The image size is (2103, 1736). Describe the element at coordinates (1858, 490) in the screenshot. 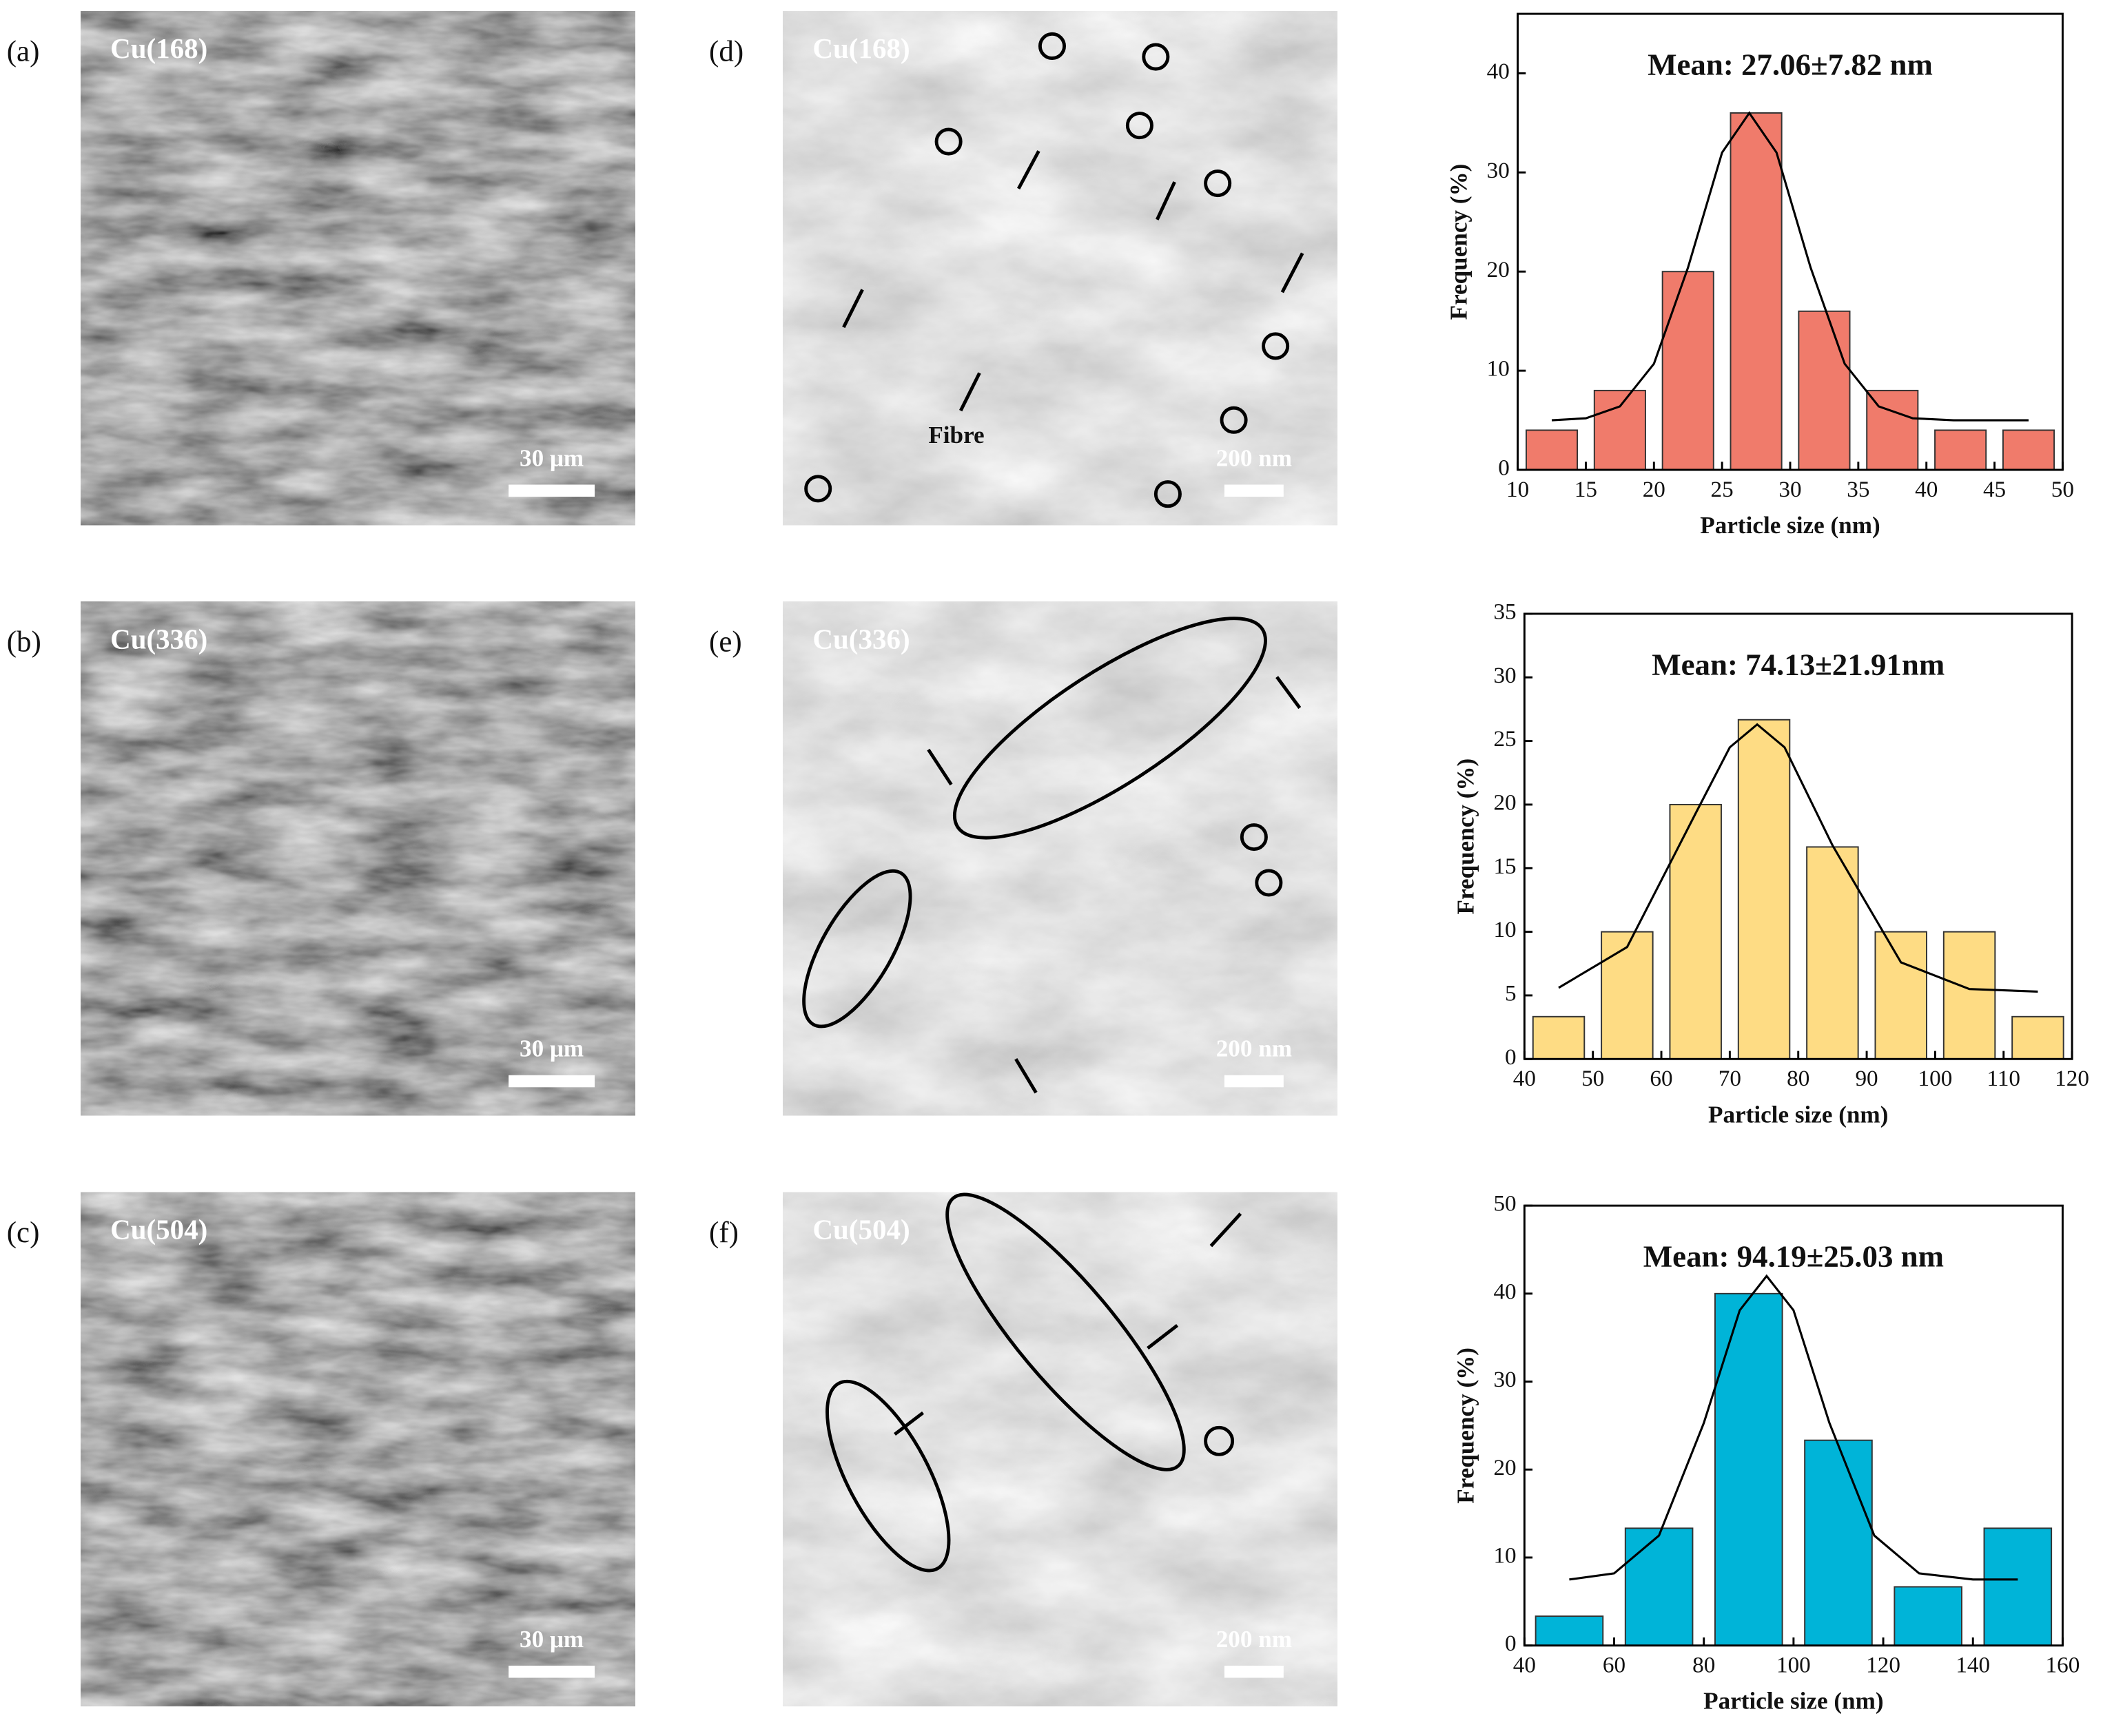

I see `x-tick-label: 35` at that location.